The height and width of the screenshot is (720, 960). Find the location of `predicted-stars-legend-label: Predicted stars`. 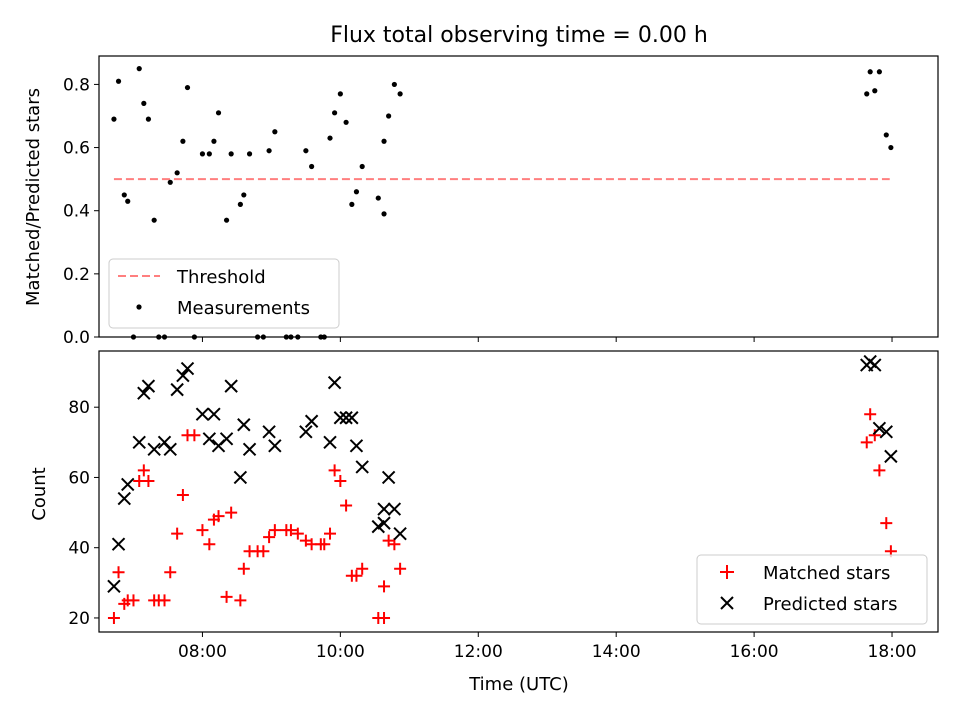

predicted-stars-legend-label: Predicted stars is located at coordinates (830, 604).